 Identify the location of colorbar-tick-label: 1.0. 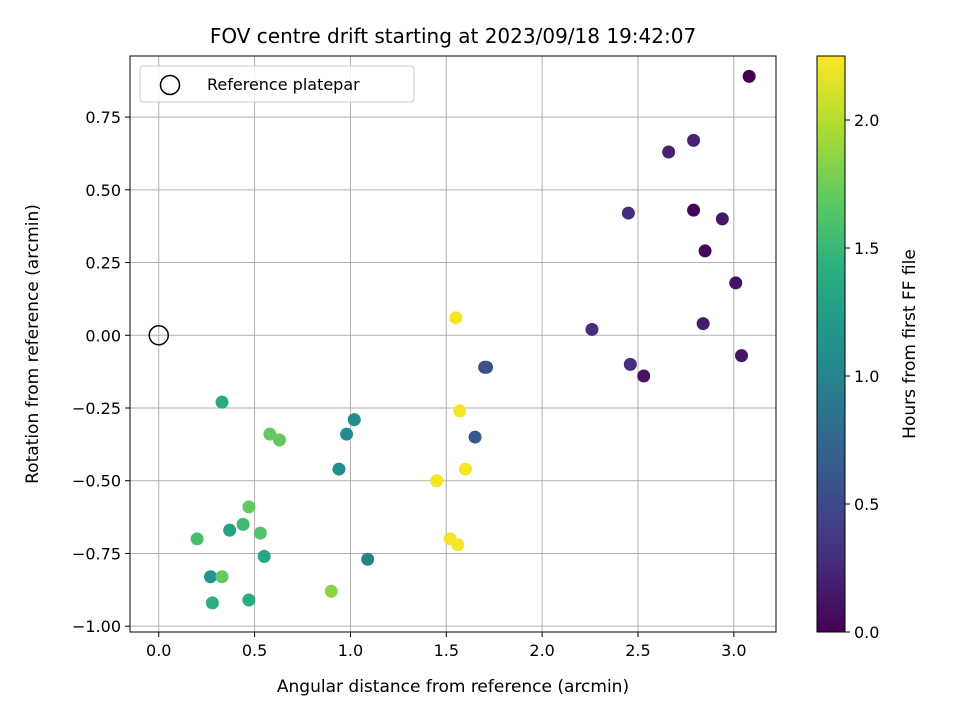
(866, 376).